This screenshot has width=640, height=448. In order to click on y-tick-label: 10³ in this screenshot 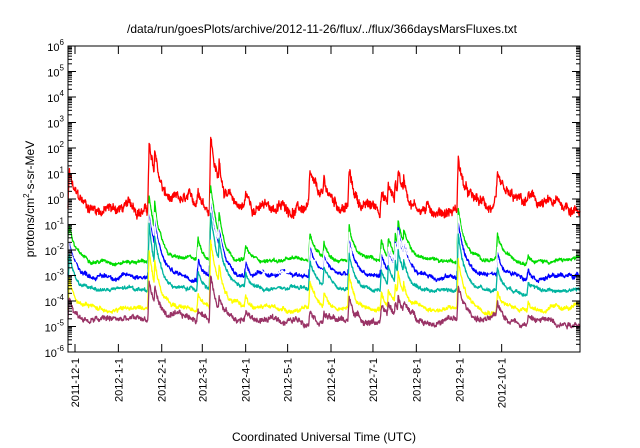, I will do `click(55, 123)`.